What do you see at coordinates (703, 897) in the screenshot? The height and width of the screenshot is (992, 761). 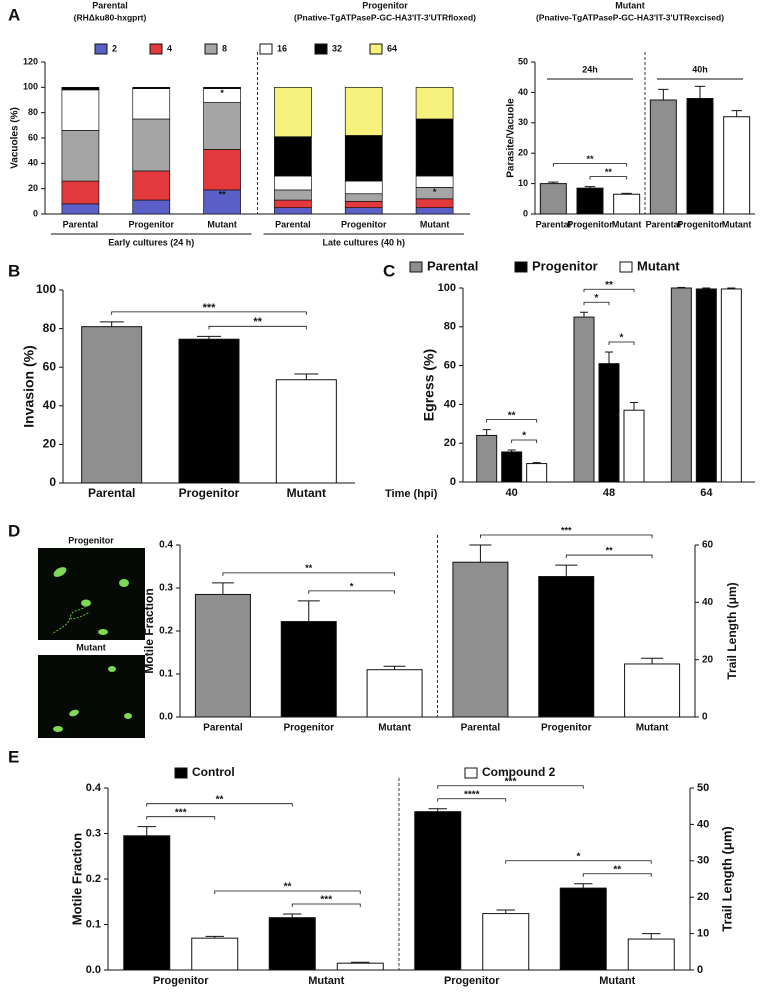 I see `y2-tick-label: 20` at bounding box center [703, 897].